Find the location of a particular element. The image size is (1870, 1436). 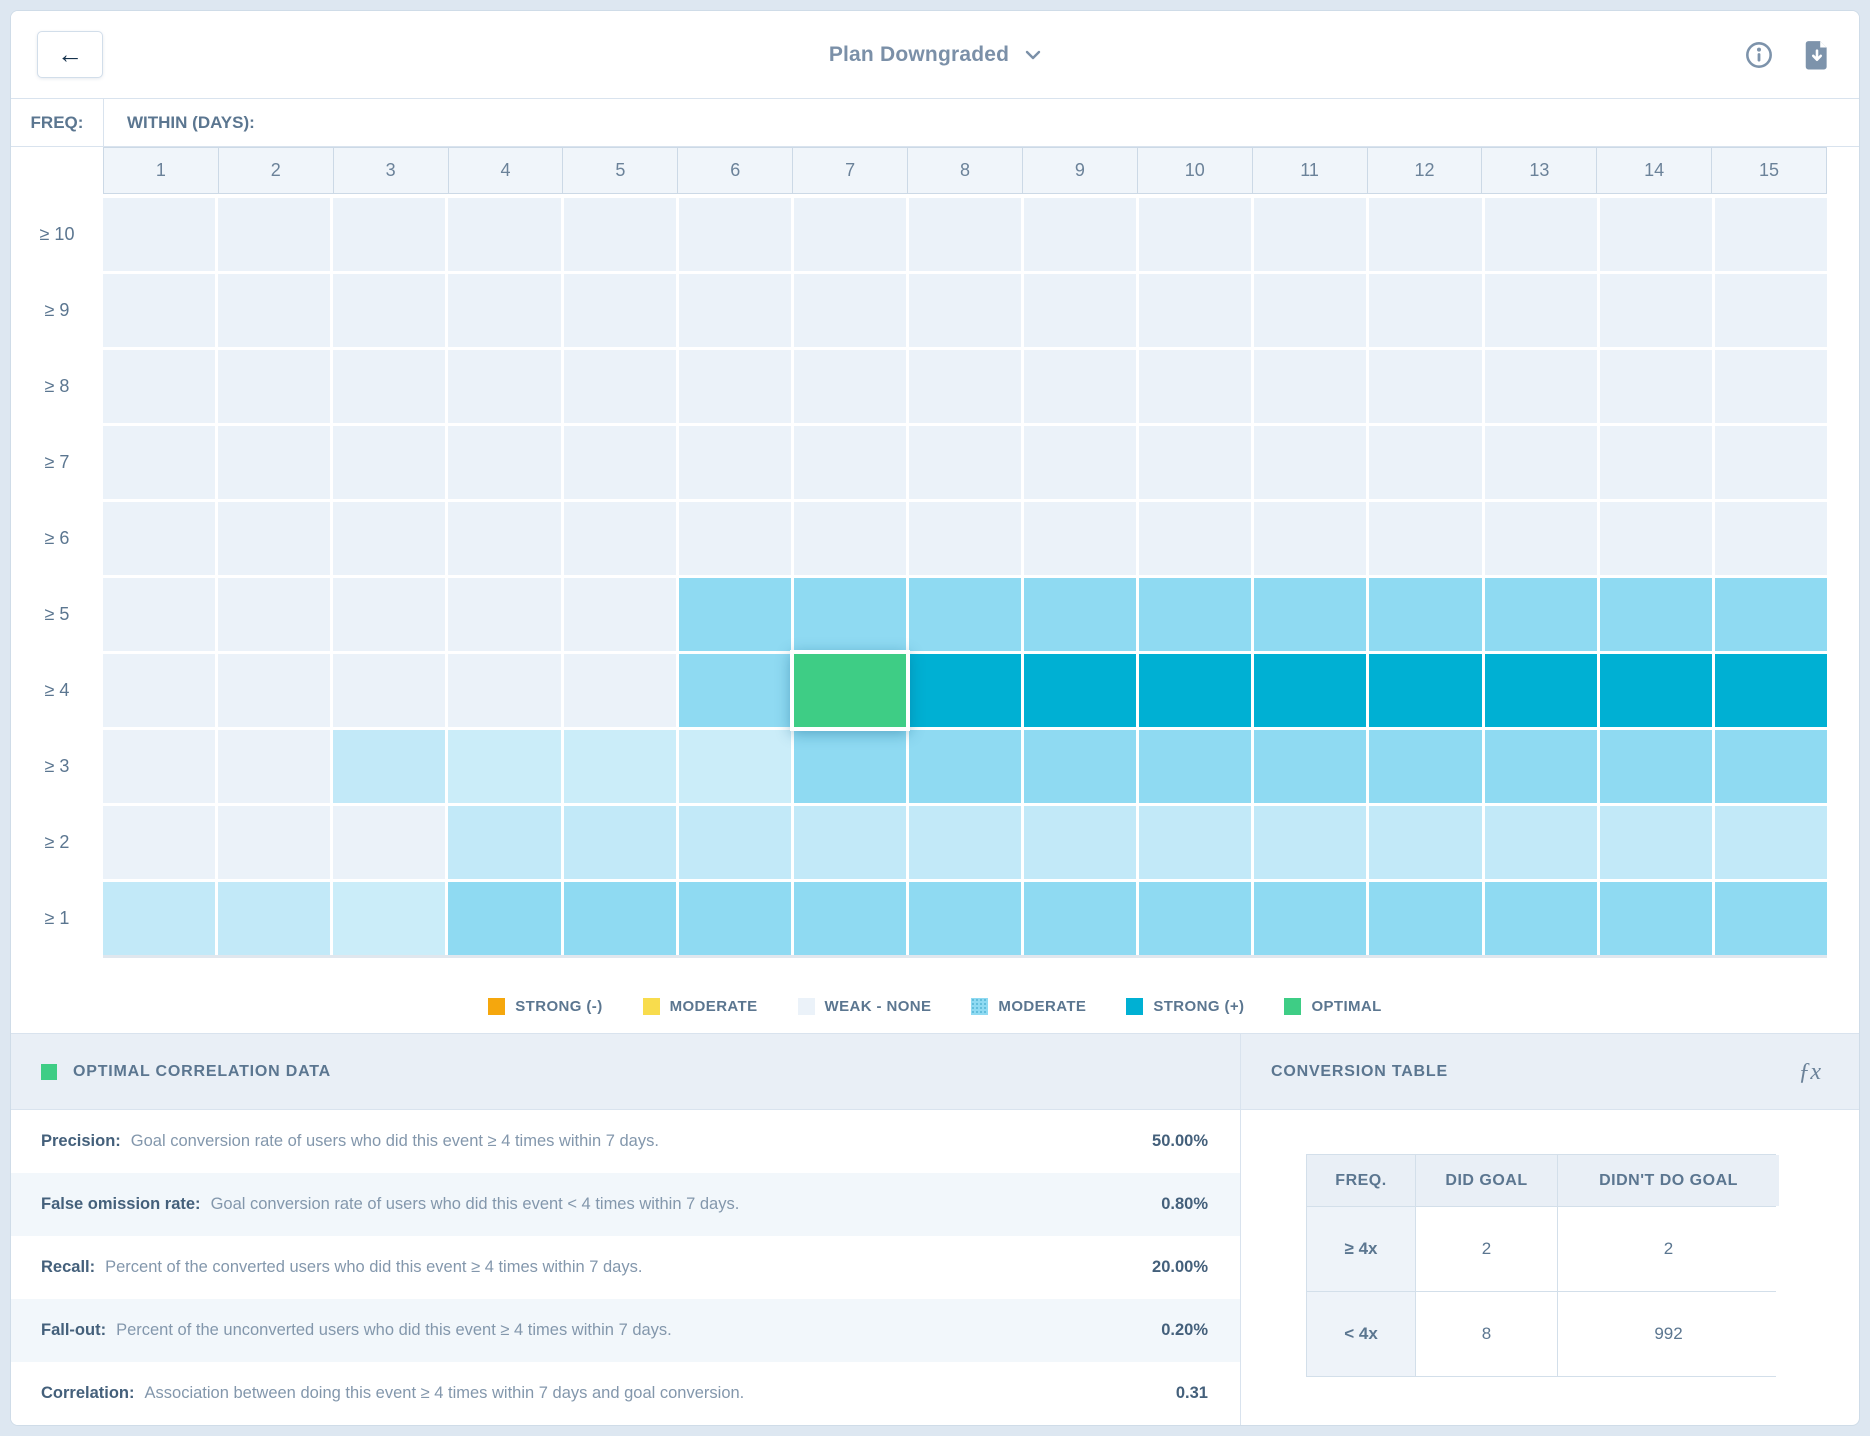

heatmap-cell-optimal is located at coordinates (849, 690).